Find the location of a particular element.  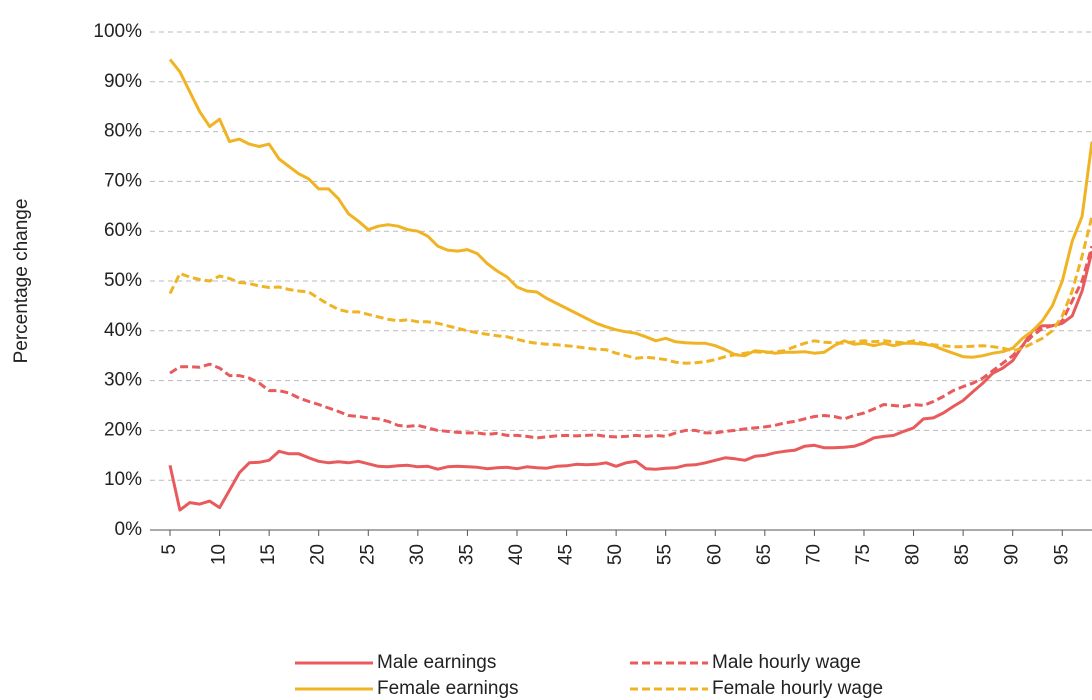

y-tick-label: 60% is located at coordinates (123, 230).